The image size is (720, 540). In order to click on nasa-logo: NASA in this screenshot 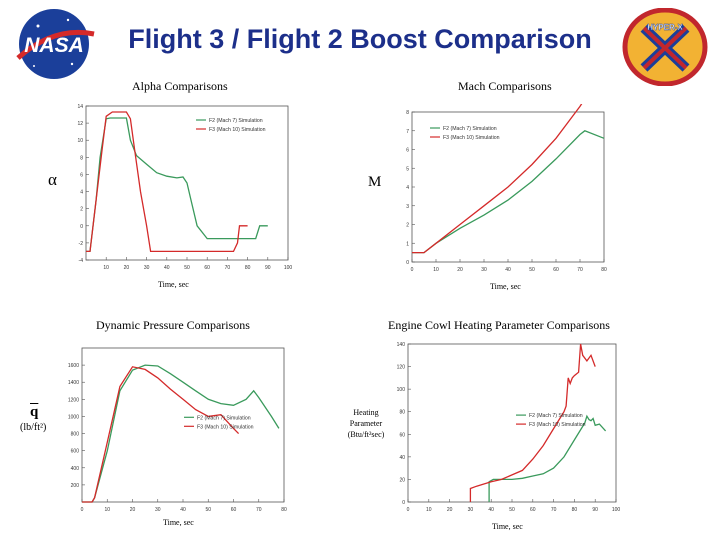, I will do `click(55, 44)`.